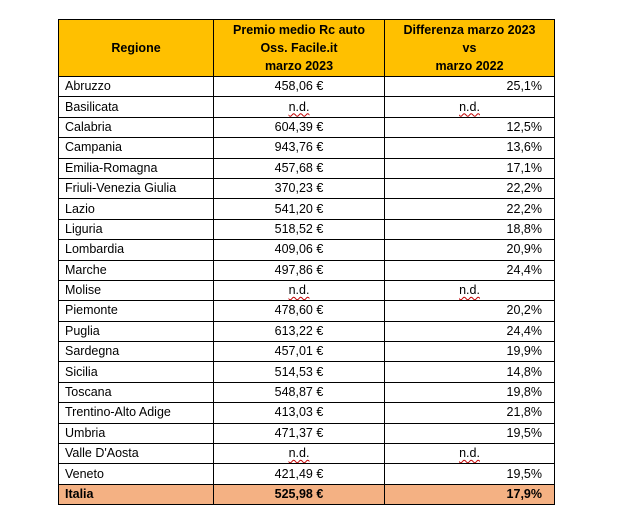  I want to click on column-header-difference-line2: vs, so click(469, 48).